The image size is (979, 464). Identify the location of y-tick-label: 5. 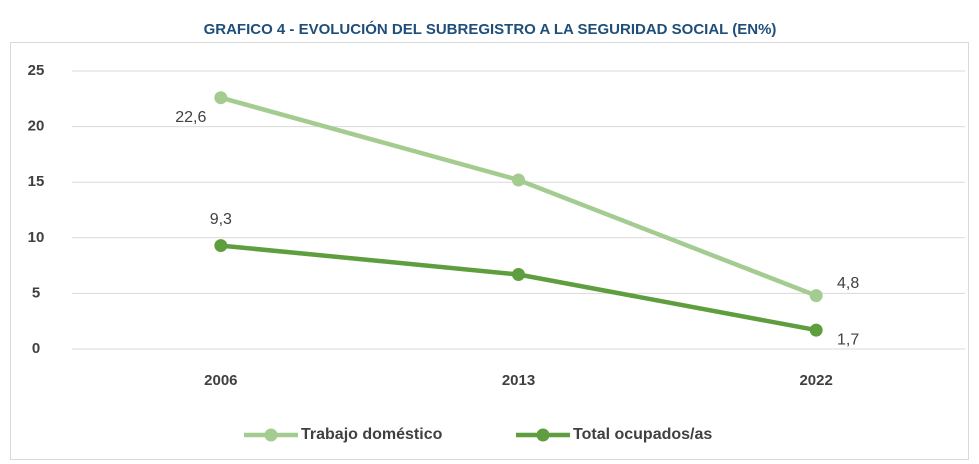
(36, 292).